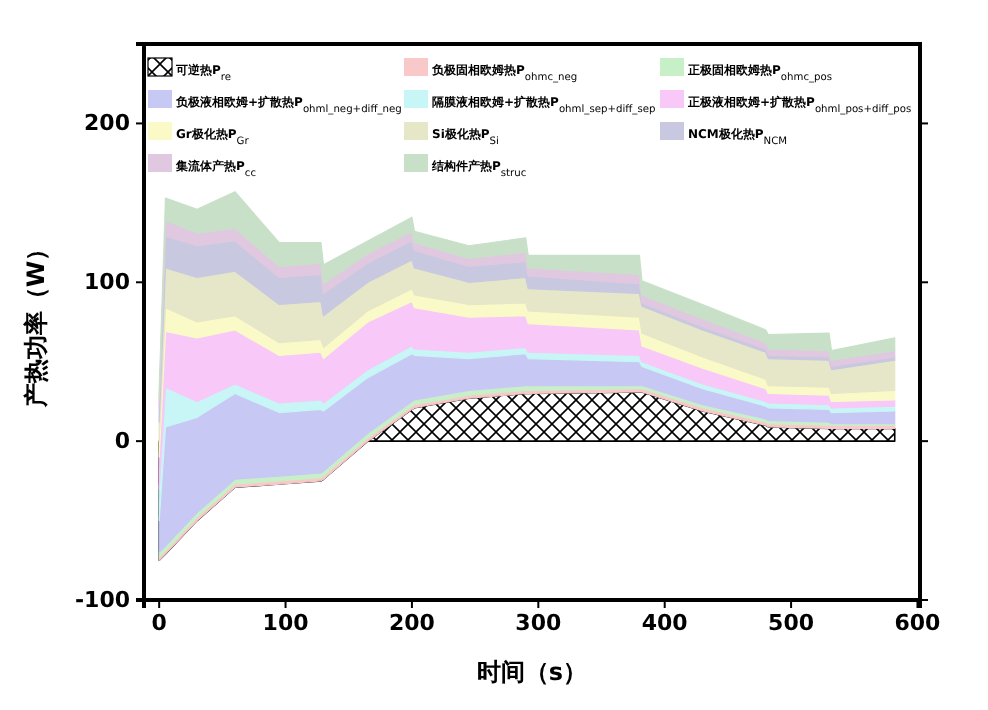  I want to click on x-tick-label: 300, so click(538, 622).